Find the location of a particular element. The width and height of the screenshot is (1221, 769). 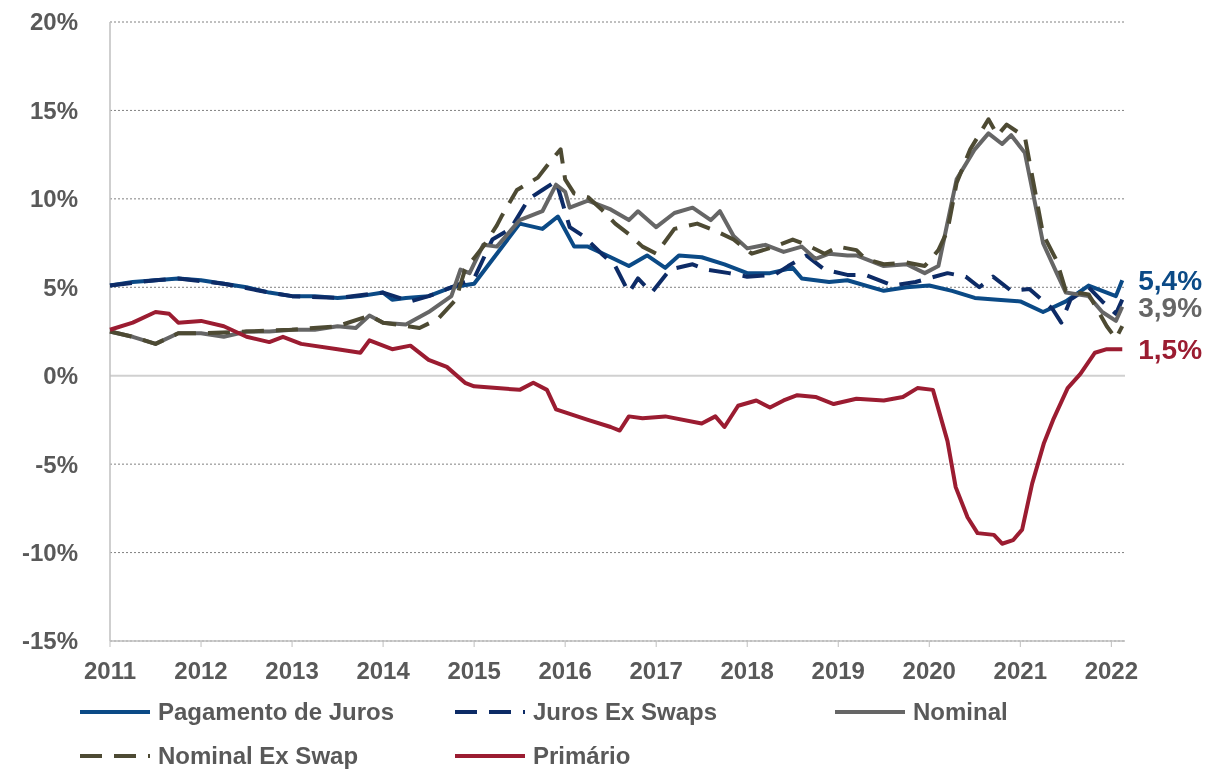

x-tick-label: 2019 is located at coordinates (838, 670).